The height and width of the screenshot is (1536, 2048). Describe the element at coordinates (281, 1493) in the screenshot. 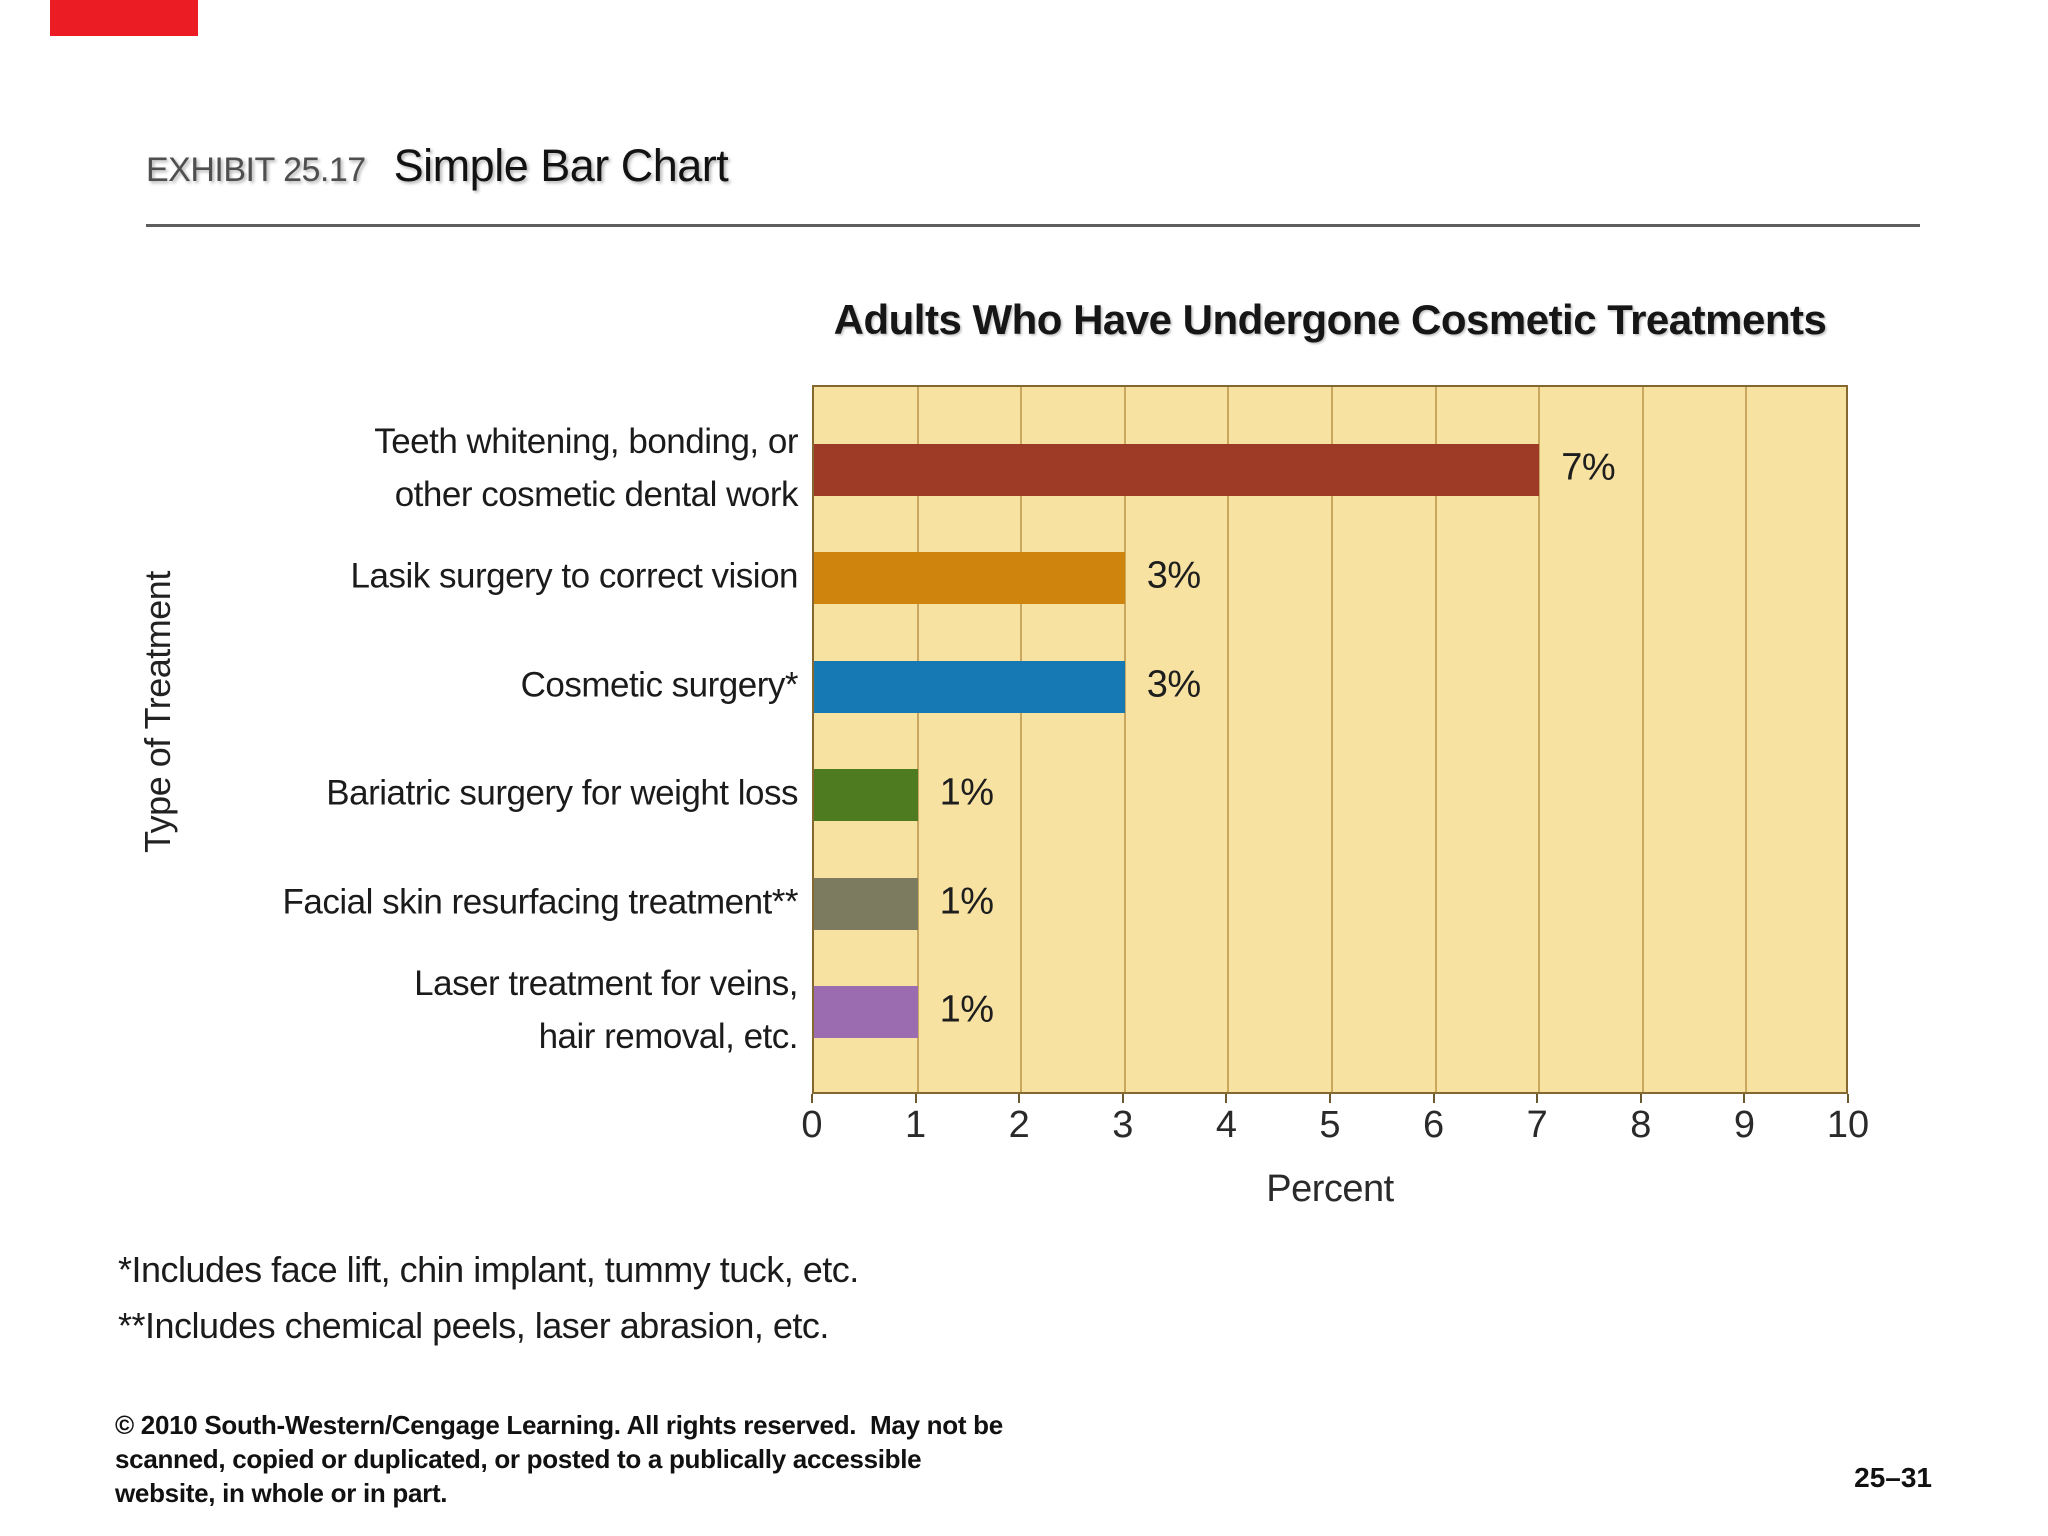

I see `copyright-line: website, in whole or in part.` at that location.